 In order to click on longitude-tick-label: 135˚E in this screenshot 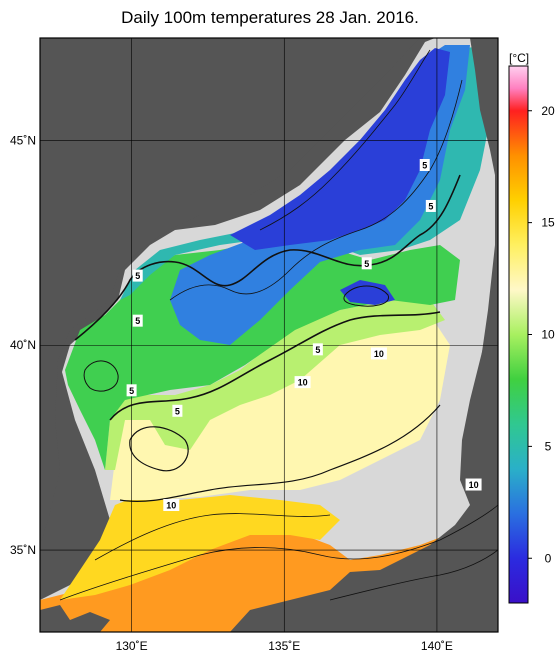, I will do `click(284, 646)`.